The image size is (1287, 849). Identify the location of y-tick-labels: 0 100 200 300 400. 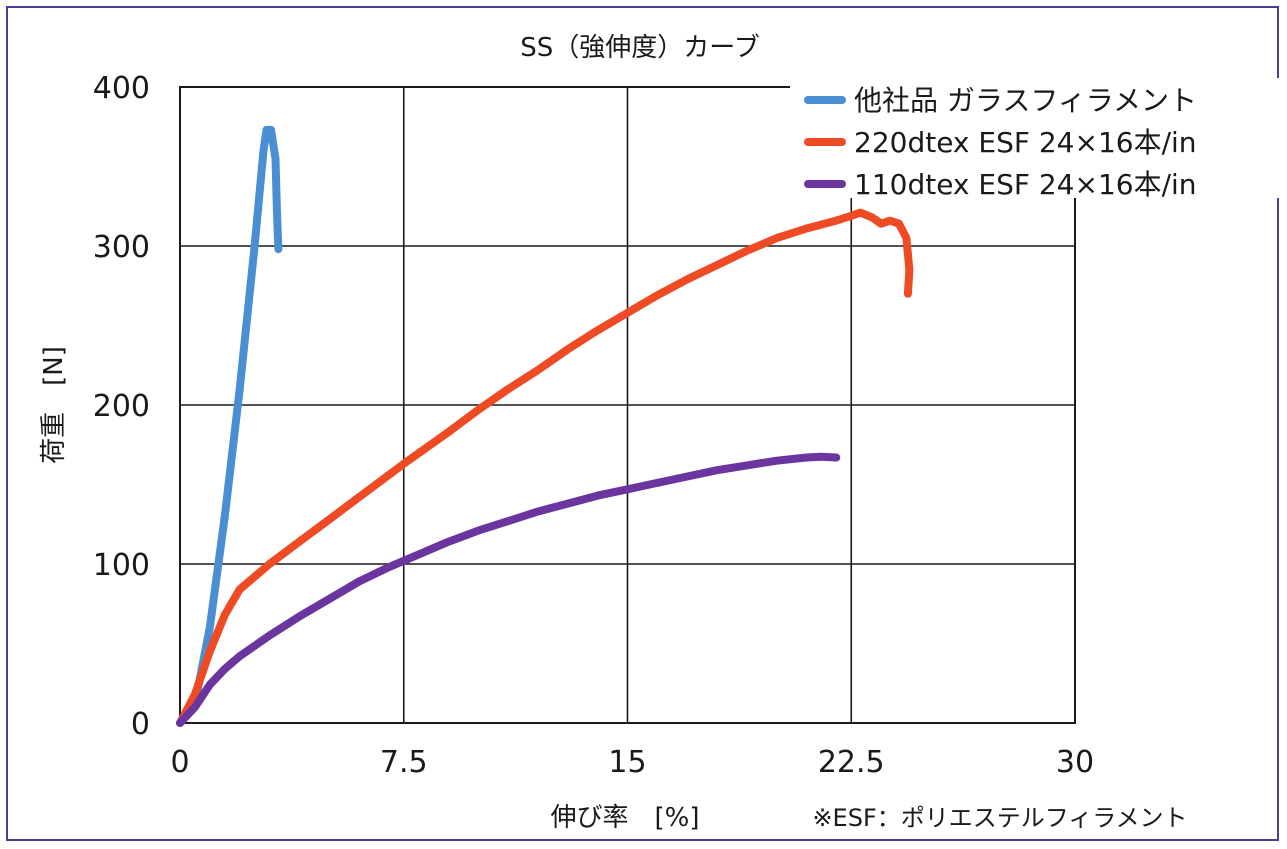
(121, 406).